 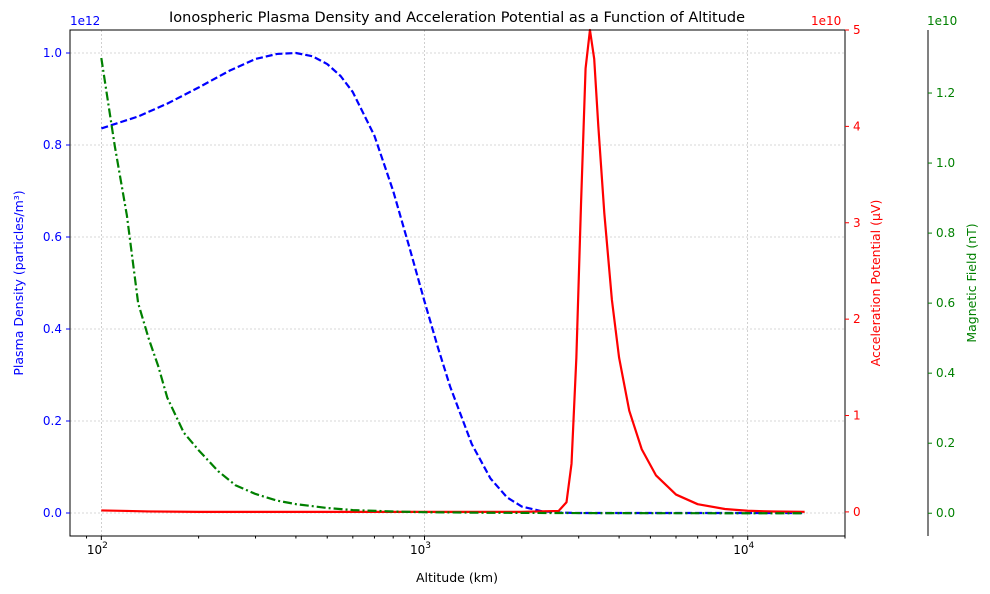 I want to click on right1-y-tick-label: 2, so click(x=857, y=319).